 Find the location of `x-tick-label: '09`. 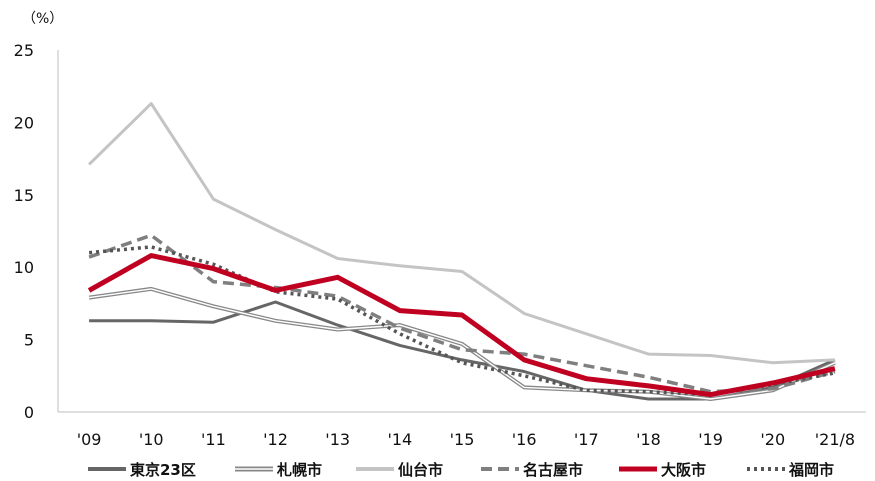

x-tick-label: '09 is located at coordinates (89, 439).